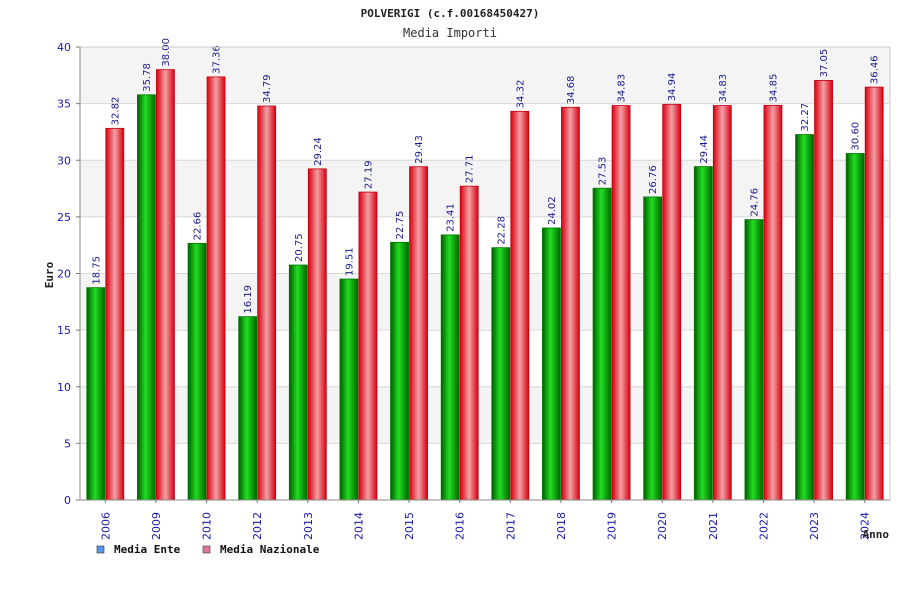  I want to click on x-tick-label: 2014, so click(358, 526).